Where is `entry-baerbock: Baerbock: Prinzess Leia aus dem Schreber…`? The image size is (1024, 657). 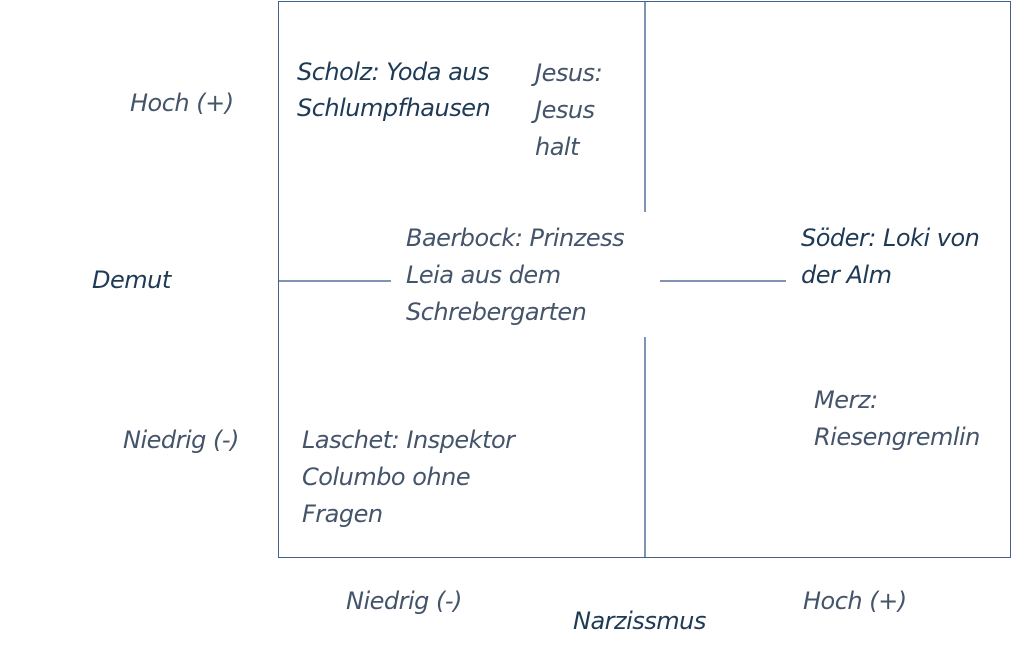 entry-baerbock: Baerbock: Prinzess Leia aus dem Schreber… is located at coordinates (515, 275).